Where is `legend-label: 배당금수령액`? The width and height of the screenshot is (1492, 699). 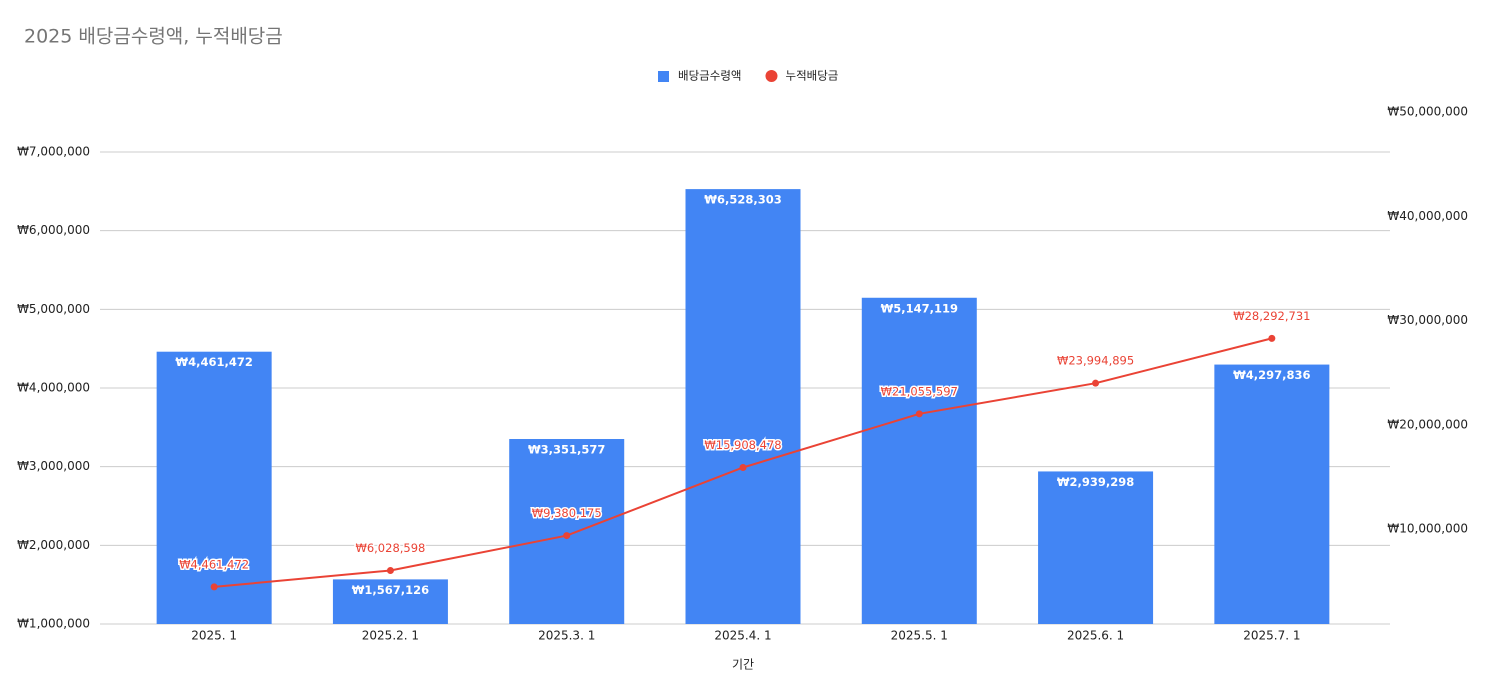
legend-label: 배당금수령액 is located at coordinates (709, 76).